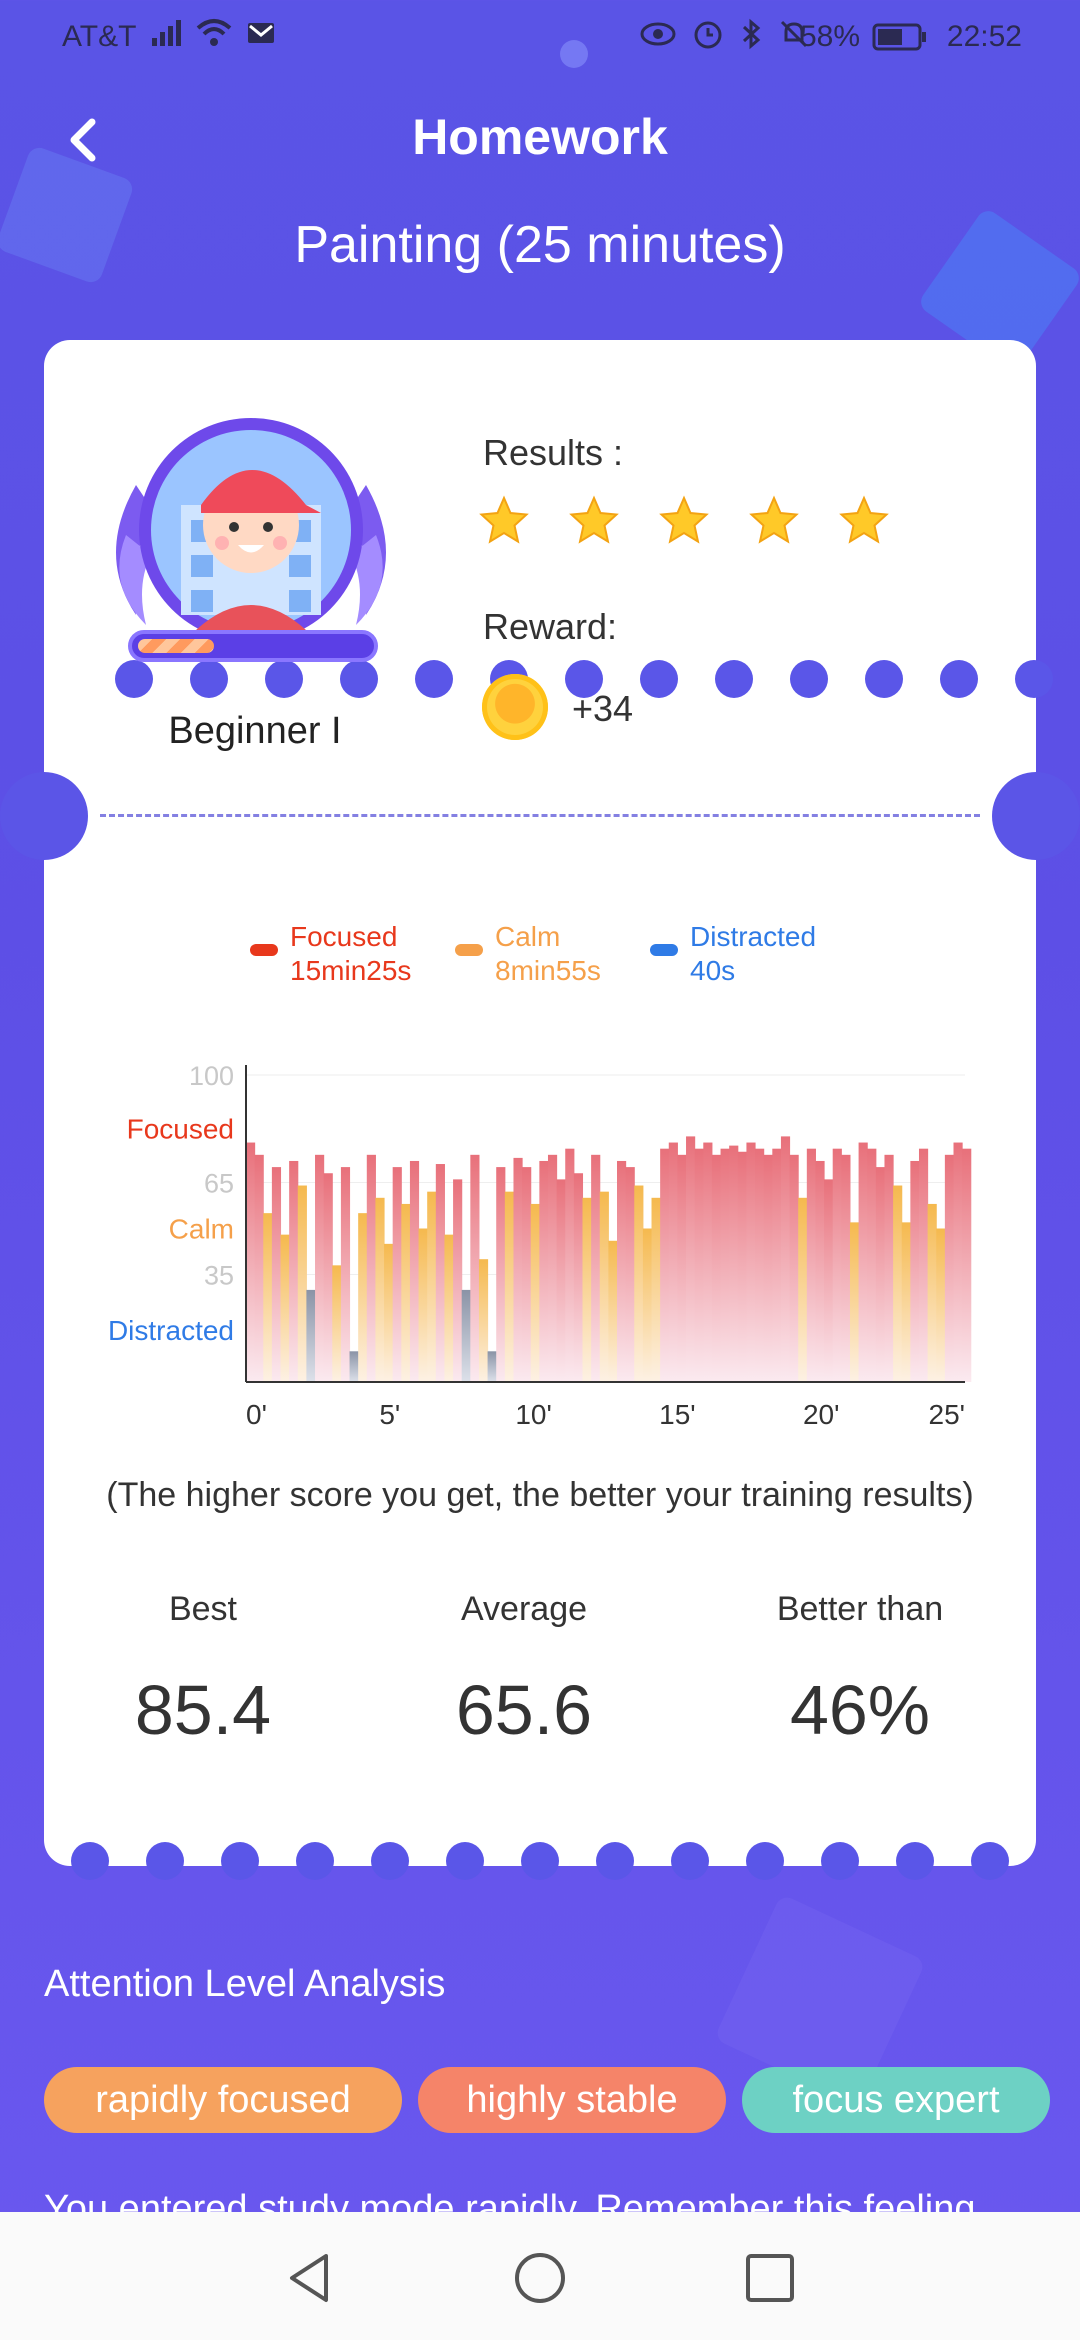 The height and width of the screenshot is (2340, 1080). What do you see at coordinates (830, 36) in the screenshot?
I see `battery-percent: 58%` at bounding box center [830, 36].